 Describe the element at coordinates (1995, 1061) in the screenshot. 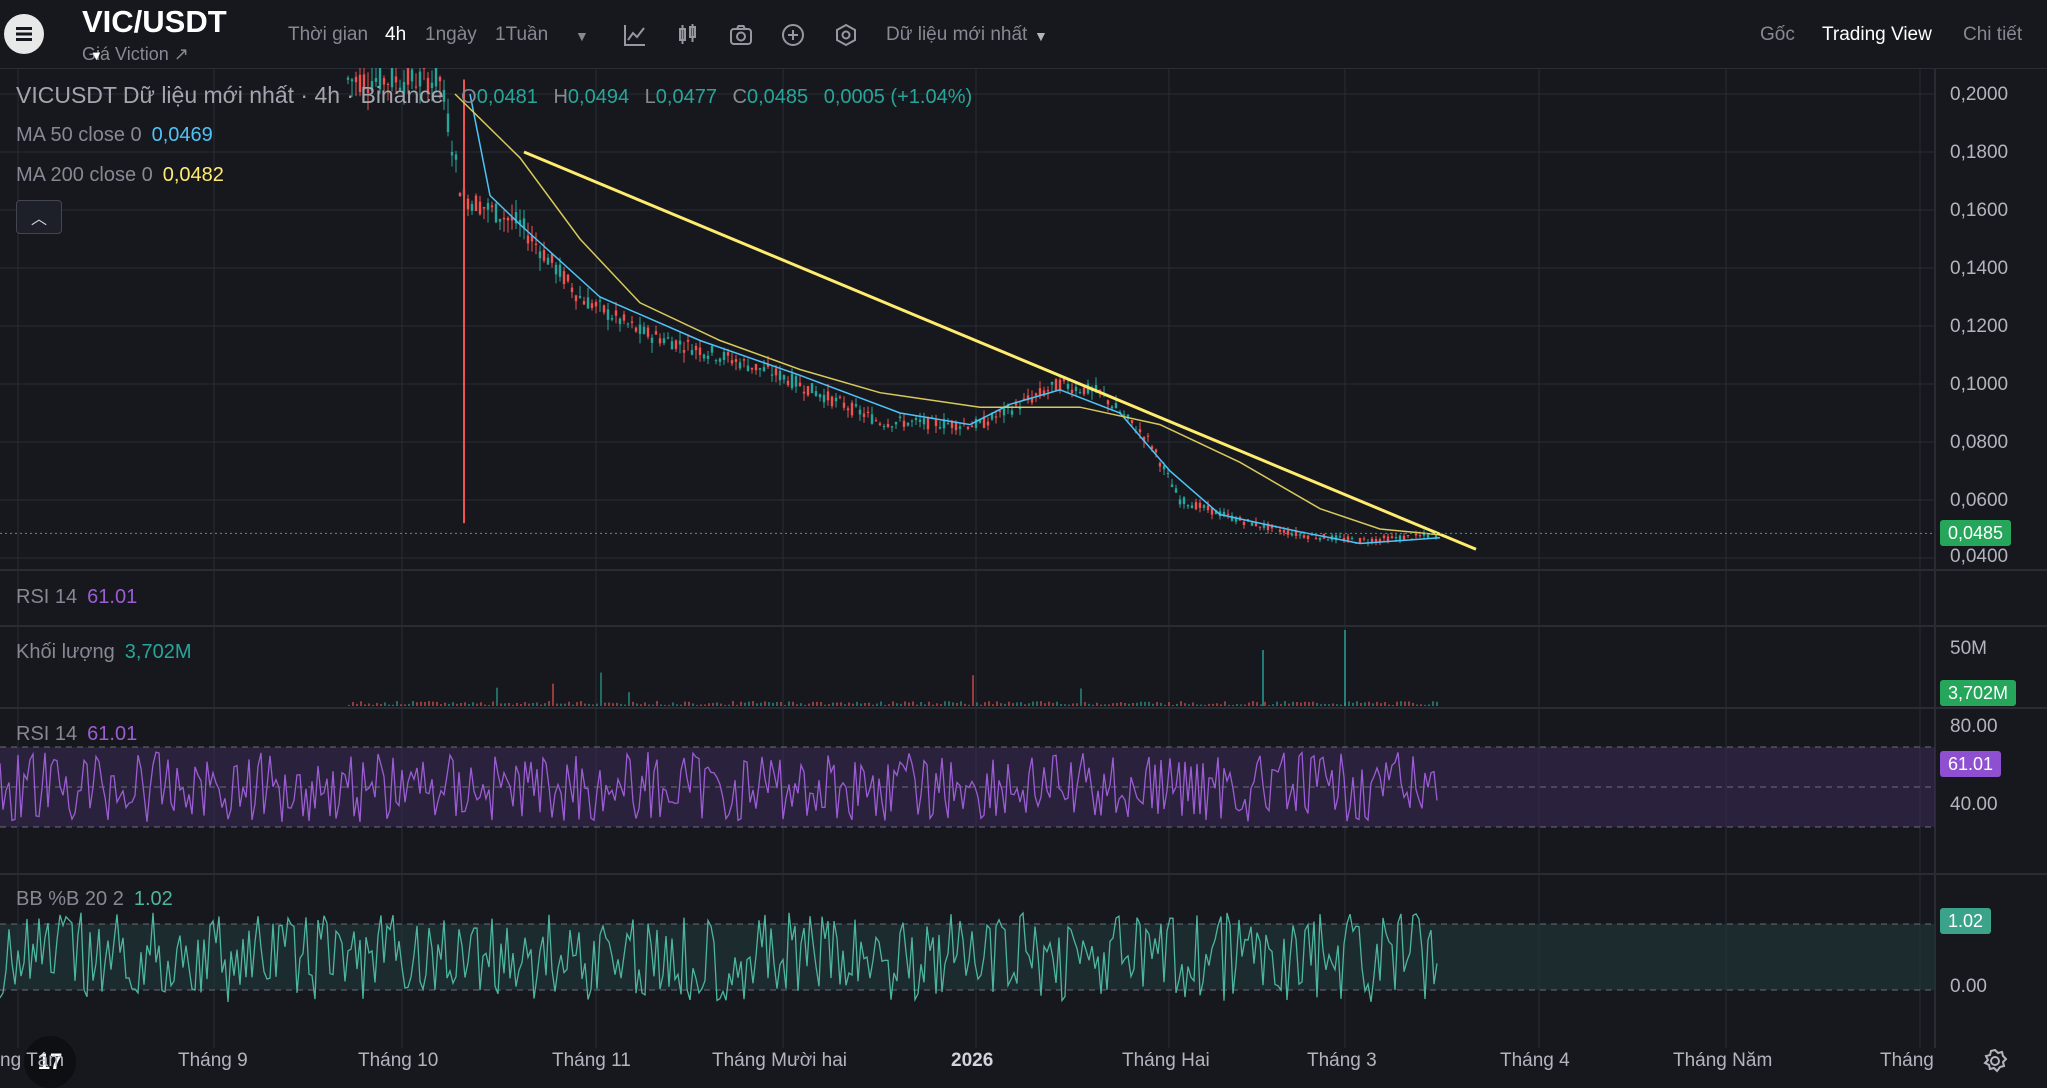

I see `gear-icon` at that location.